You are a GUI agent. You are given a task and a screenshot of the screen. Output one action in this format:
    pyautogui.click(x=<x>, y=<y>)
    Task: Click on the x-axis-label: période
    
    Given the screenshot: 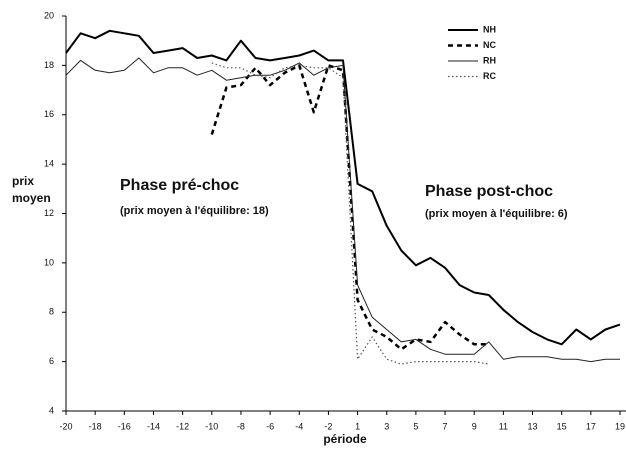 What is the action you would take?
    pyautogui.click(x=345, y=439)
    